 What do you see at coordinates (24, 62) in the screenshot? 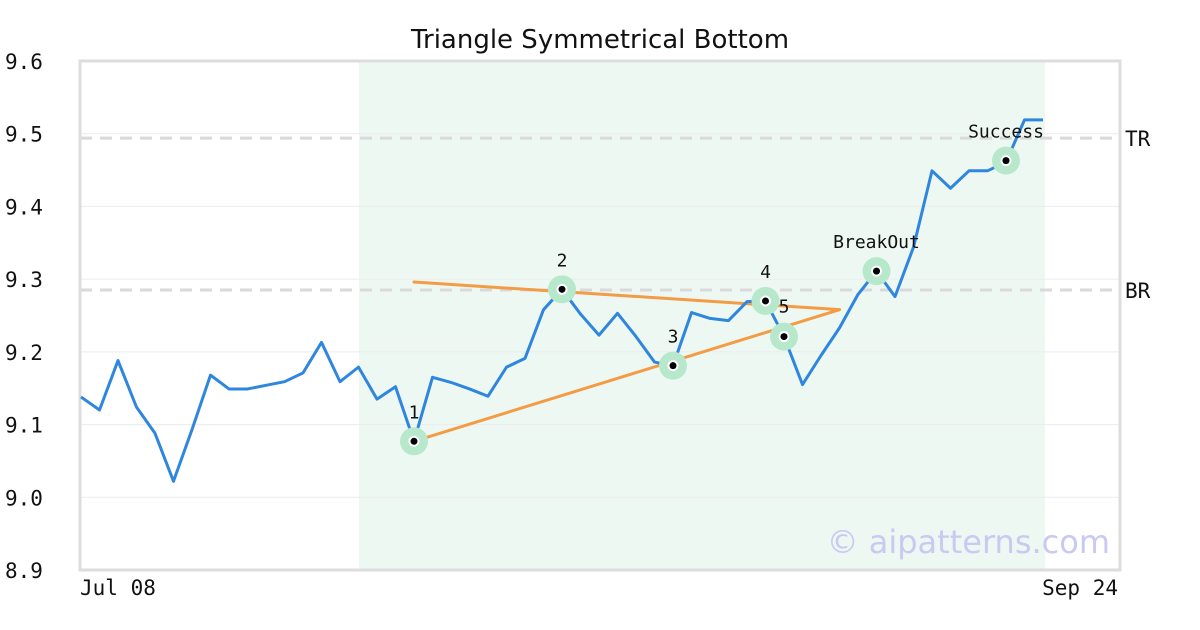
I see `y-tick-label: 9.6` at bounding box center [24, 62].